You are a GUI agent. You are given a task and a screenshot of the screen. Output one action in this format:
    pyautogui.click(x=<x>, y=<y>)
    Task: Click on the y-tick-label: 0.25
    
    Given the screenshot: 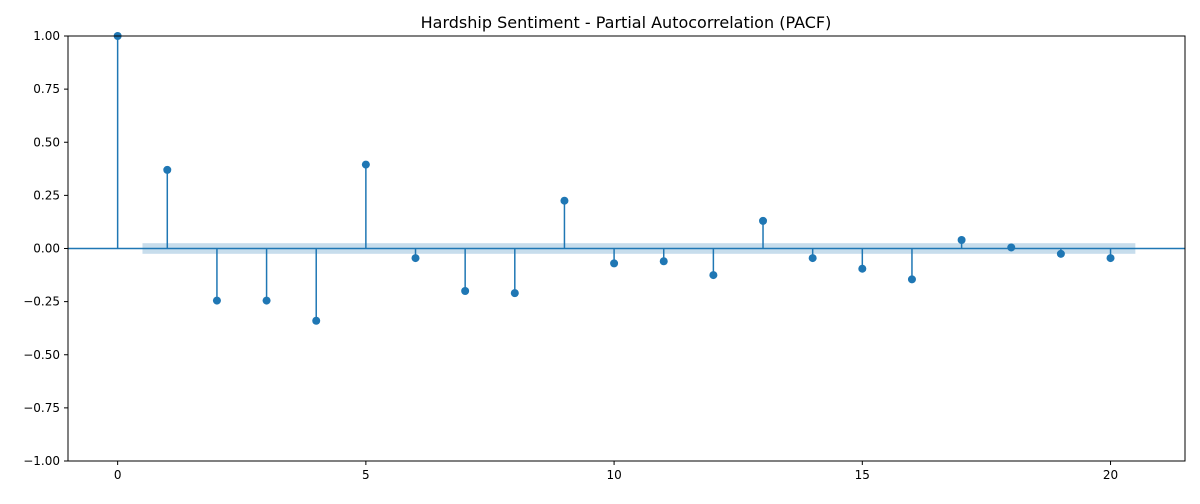 What is the action you would take?
    pyautogui.click(x=46, y=195)
    